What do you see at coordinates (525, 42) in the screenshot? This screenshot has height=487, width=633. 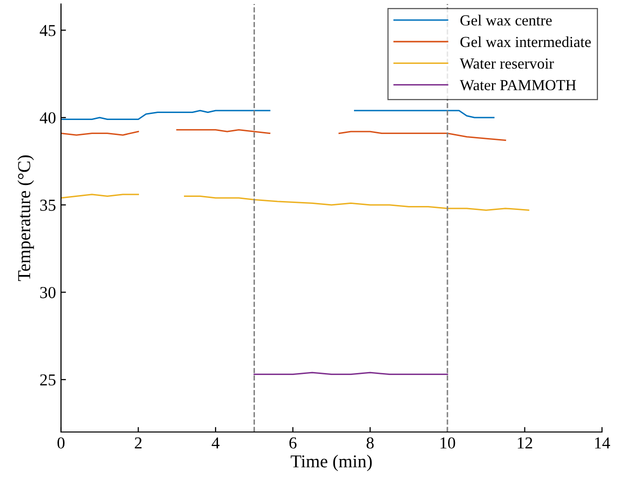 I see `legend-label: Gel wax intermediate` at bounding box center [525, 42].